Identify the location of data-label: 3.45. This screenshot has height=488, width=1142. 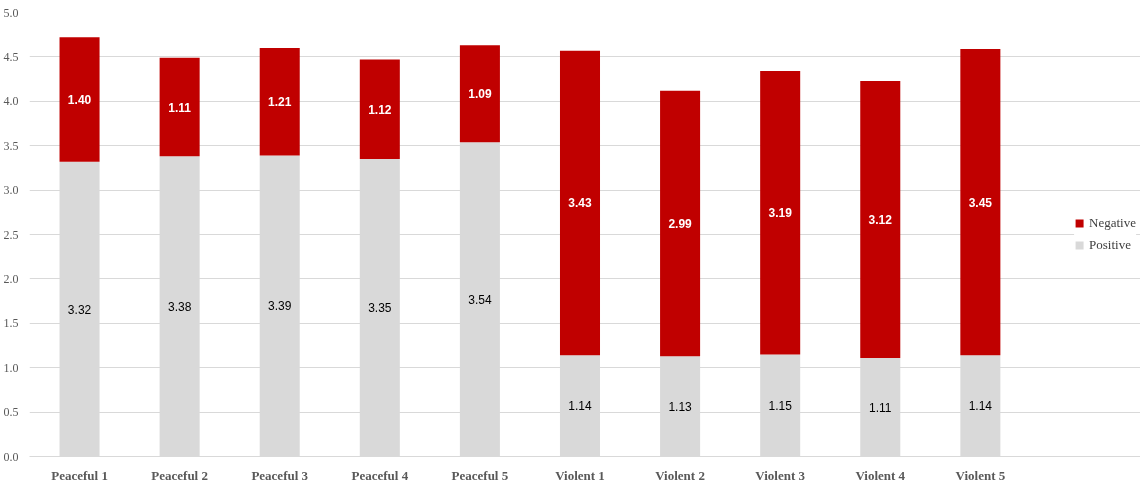
(980, 202).